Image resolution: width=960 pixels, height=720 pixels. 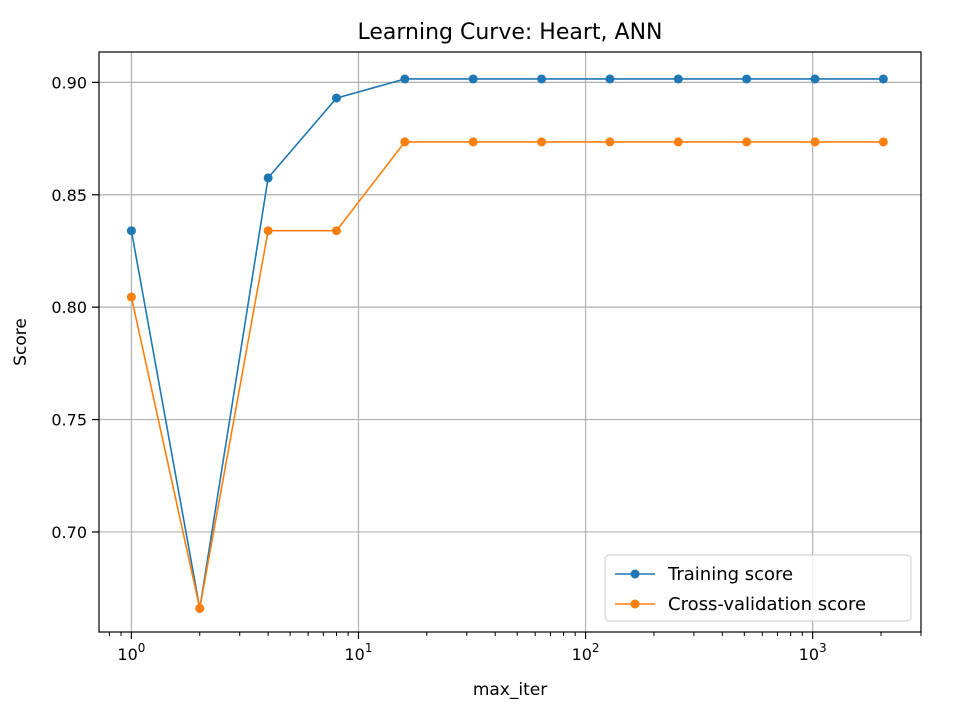 I want to click on y-tick-label: 0.85, so click(x=69, y=195).